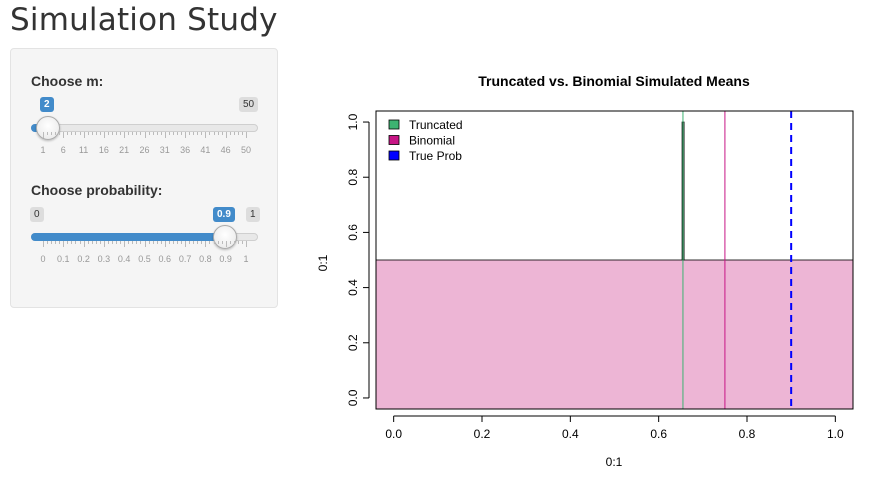 The height and width of the screenshot is (480, 895). Describe the element at coordinates (353, 121) in the screenshot. I see `y-tick-label: 1.0` at that location.